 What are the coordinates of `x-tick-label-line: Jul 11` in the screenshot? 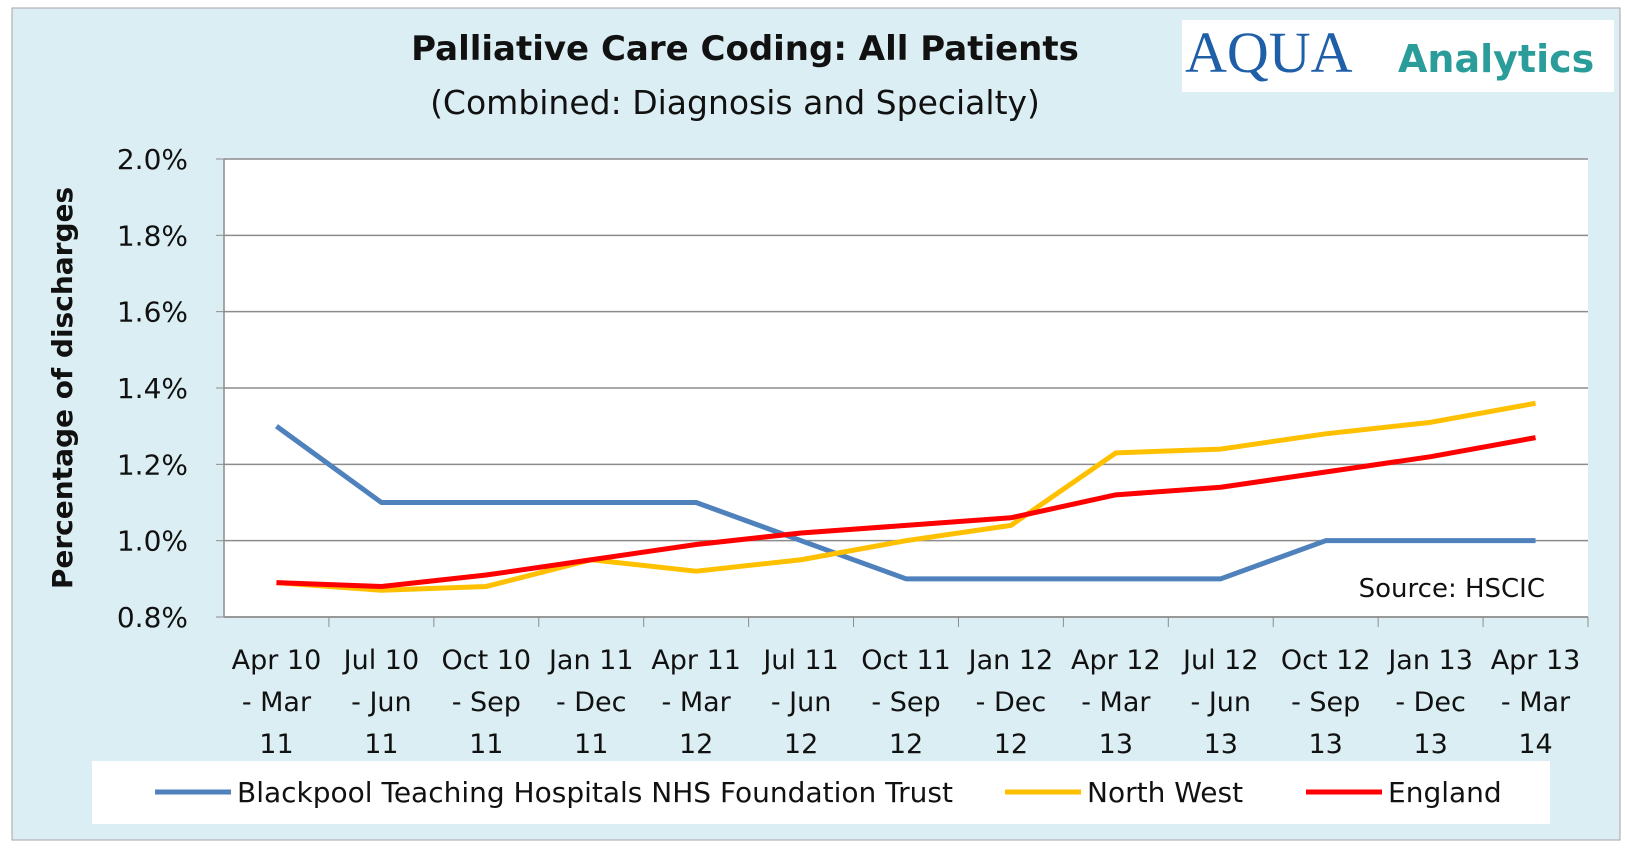 It's located at (800, 660).